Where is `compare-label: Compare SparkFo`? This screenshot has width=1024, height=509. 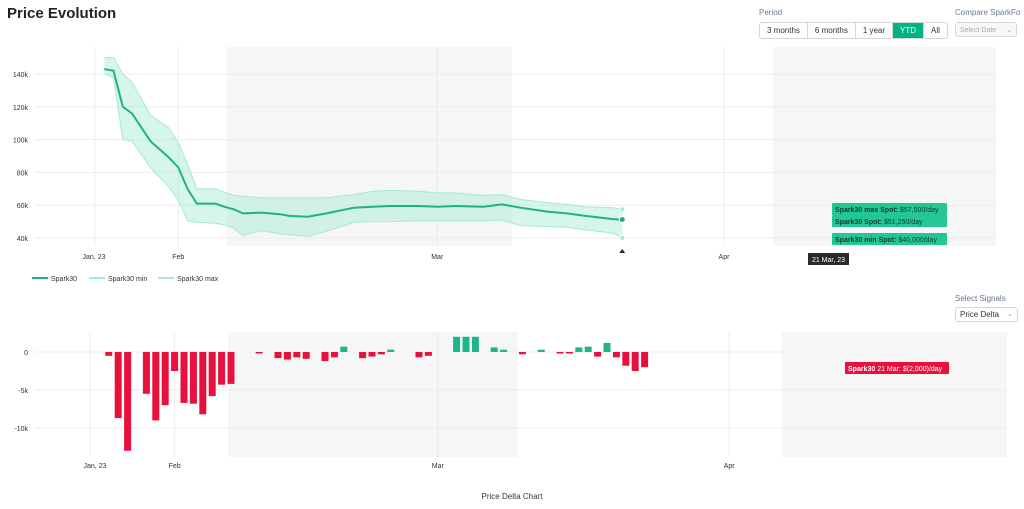
compare-label: Compare SparkFo is located at coordinates (988, 12).